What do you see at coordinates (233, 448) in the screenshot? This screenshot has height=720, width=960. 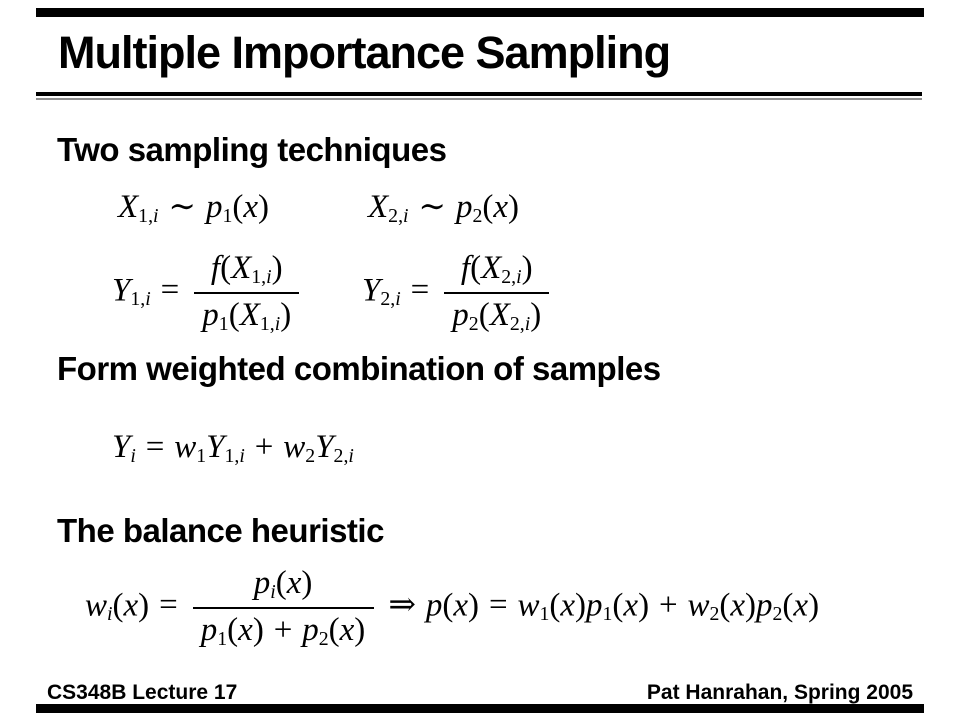 I see `formula-weighted-combination: Yi = w1Y1,i + w2Y2,i` at bounding box center [233, 448].